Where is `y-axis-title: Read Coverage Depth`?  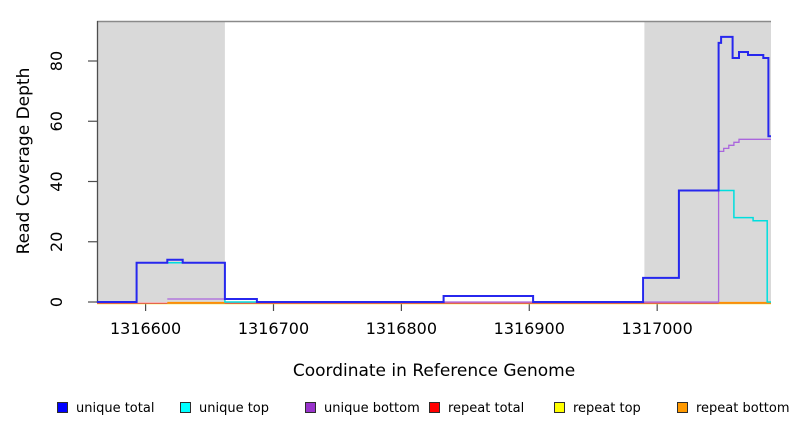 y-axis-title: Read Coverage Depth is located at coordinates (24, 161).